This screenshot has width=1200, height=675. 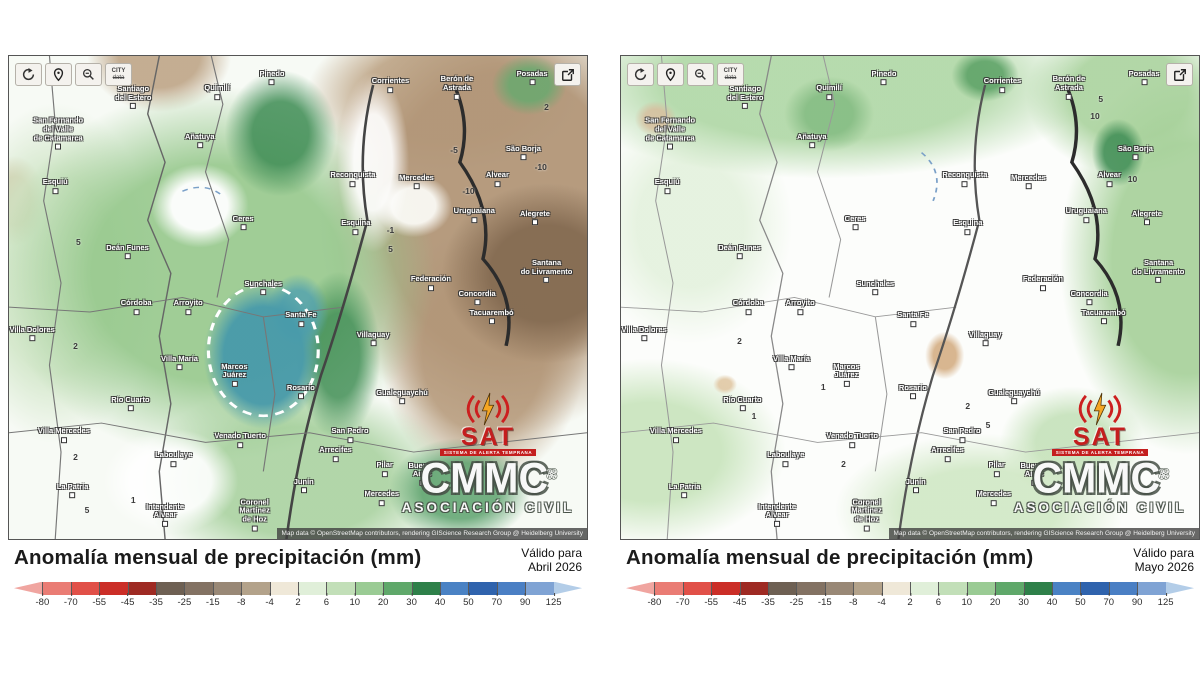 I want to click on scale-tick-label: -70, so click(x=70, y=600).